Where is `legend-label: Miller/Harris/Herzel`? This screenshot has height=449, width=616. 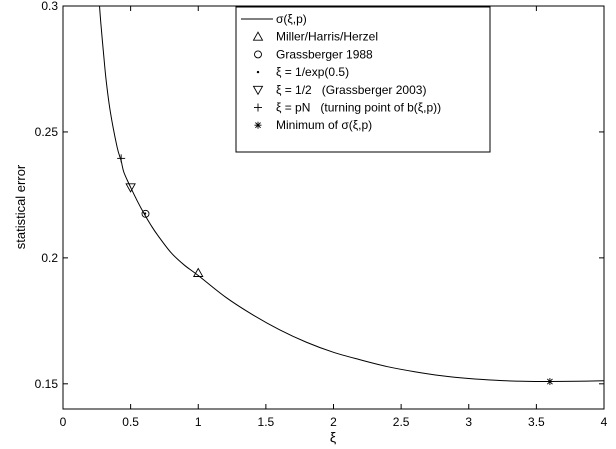 legend-label: Miller/Harris/Herzel is located at coordinates (327, 37).